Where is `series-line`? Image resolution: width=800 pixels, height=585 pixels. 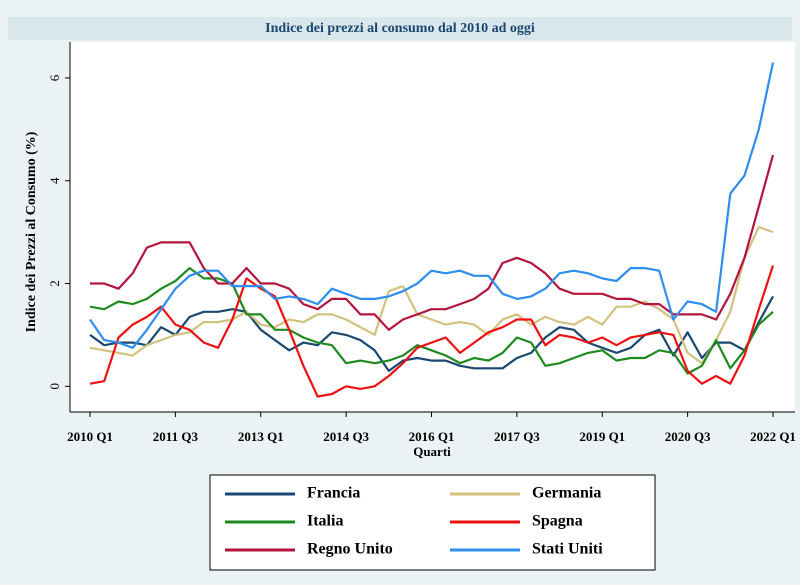
series-line is located at coordinates (431, 333).